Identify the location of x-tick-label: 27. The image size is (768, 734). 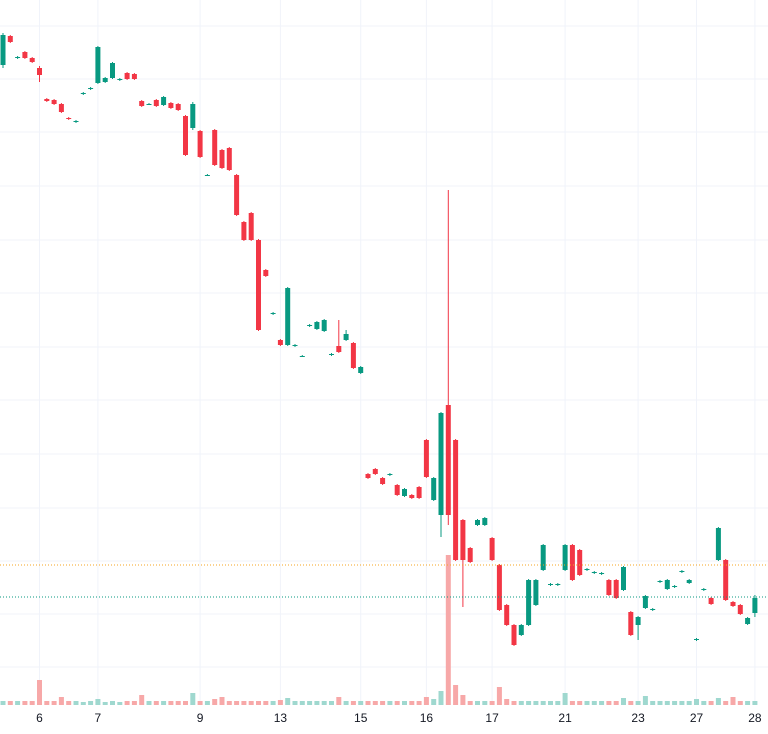
(697, 718).